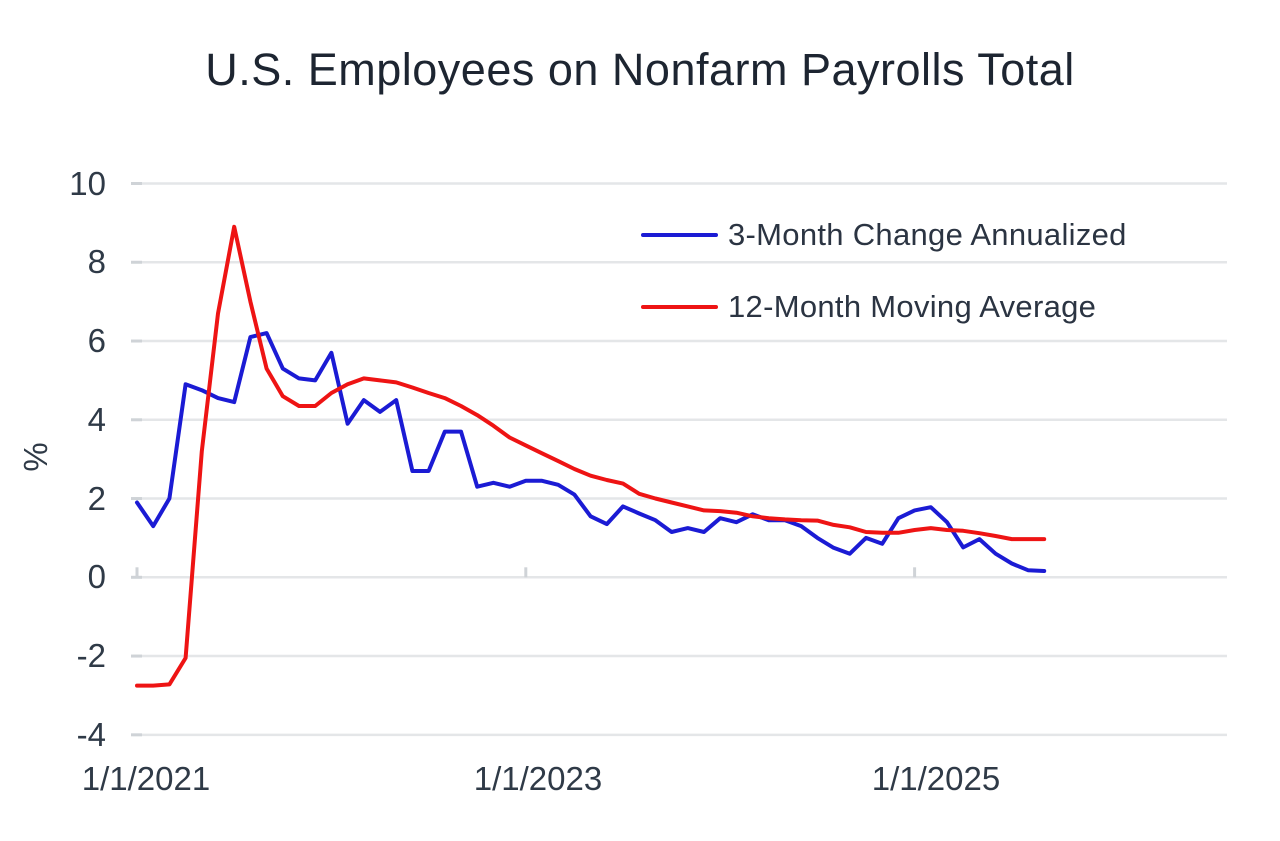 The height and width of the screenshot is (841, 1280). What do you see at coordinates (96, 262) in the screenshot?
I see `y-tick-label: 8` at bounding box center [96, 262].